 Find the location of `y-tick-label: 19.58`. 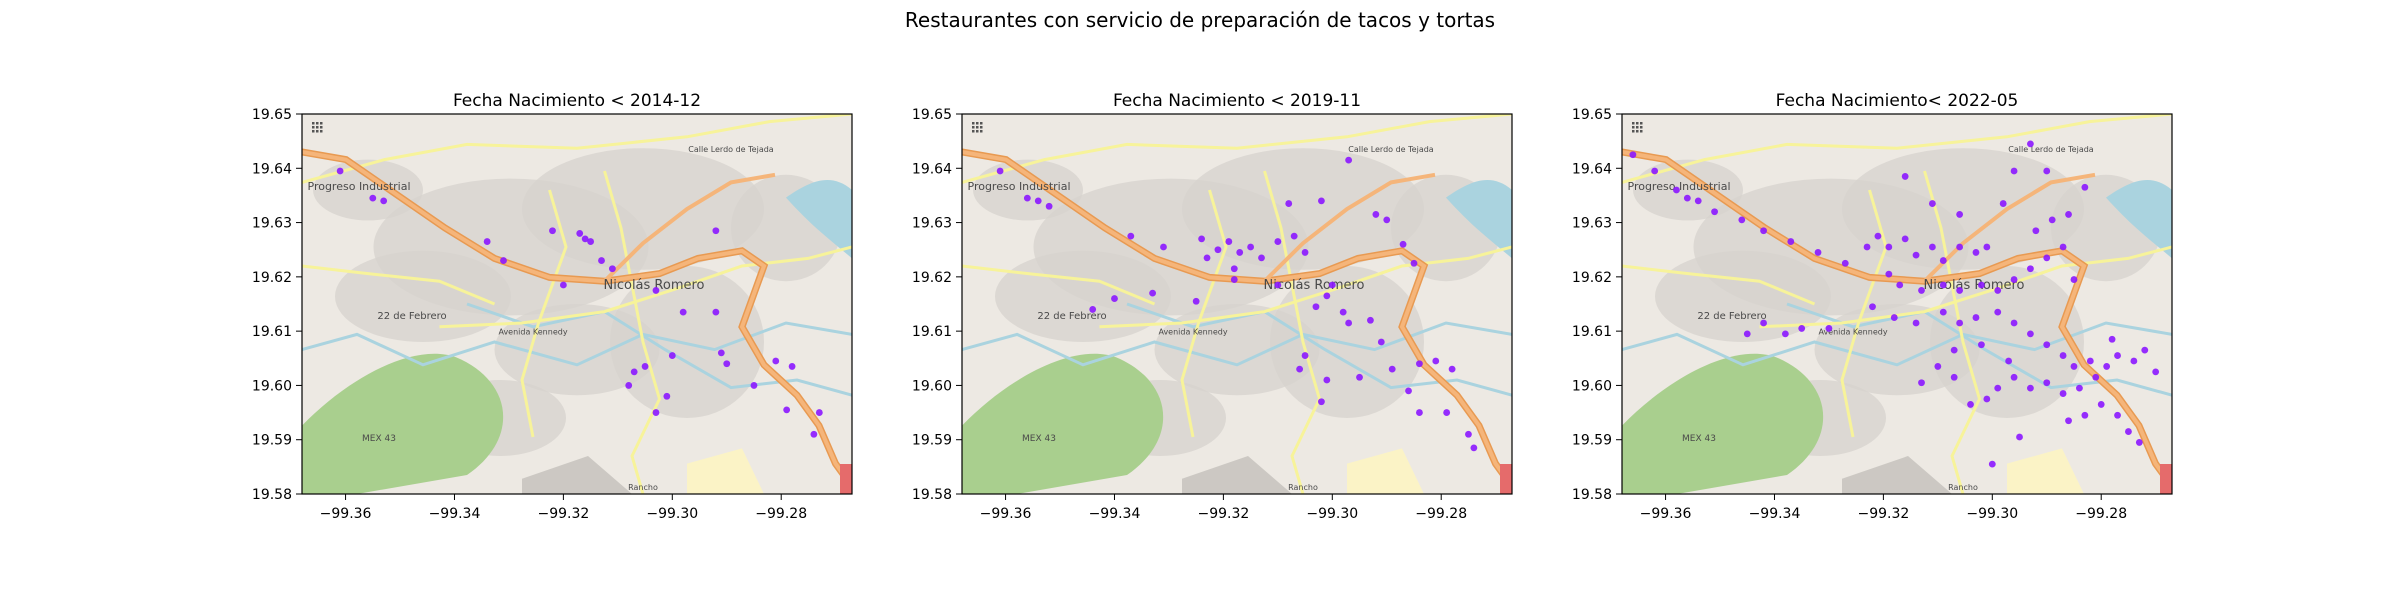

y-tick-label: 19.58 is located at coordinates (272, 495).